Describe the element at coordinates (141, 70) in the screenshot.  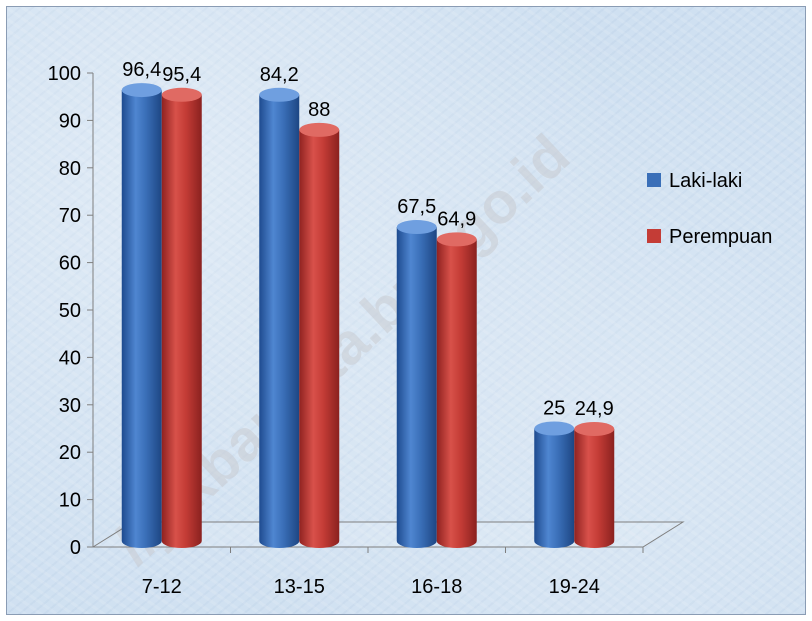
I see `data-label: 96,4` at that location.